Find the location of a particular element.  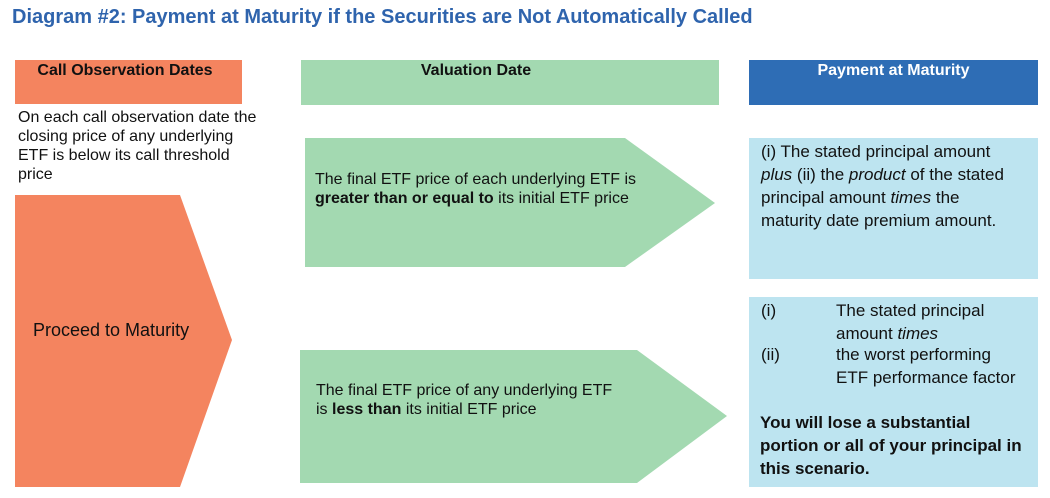

payment-item: The stated principal amount times is located at coordinates (928, 322).